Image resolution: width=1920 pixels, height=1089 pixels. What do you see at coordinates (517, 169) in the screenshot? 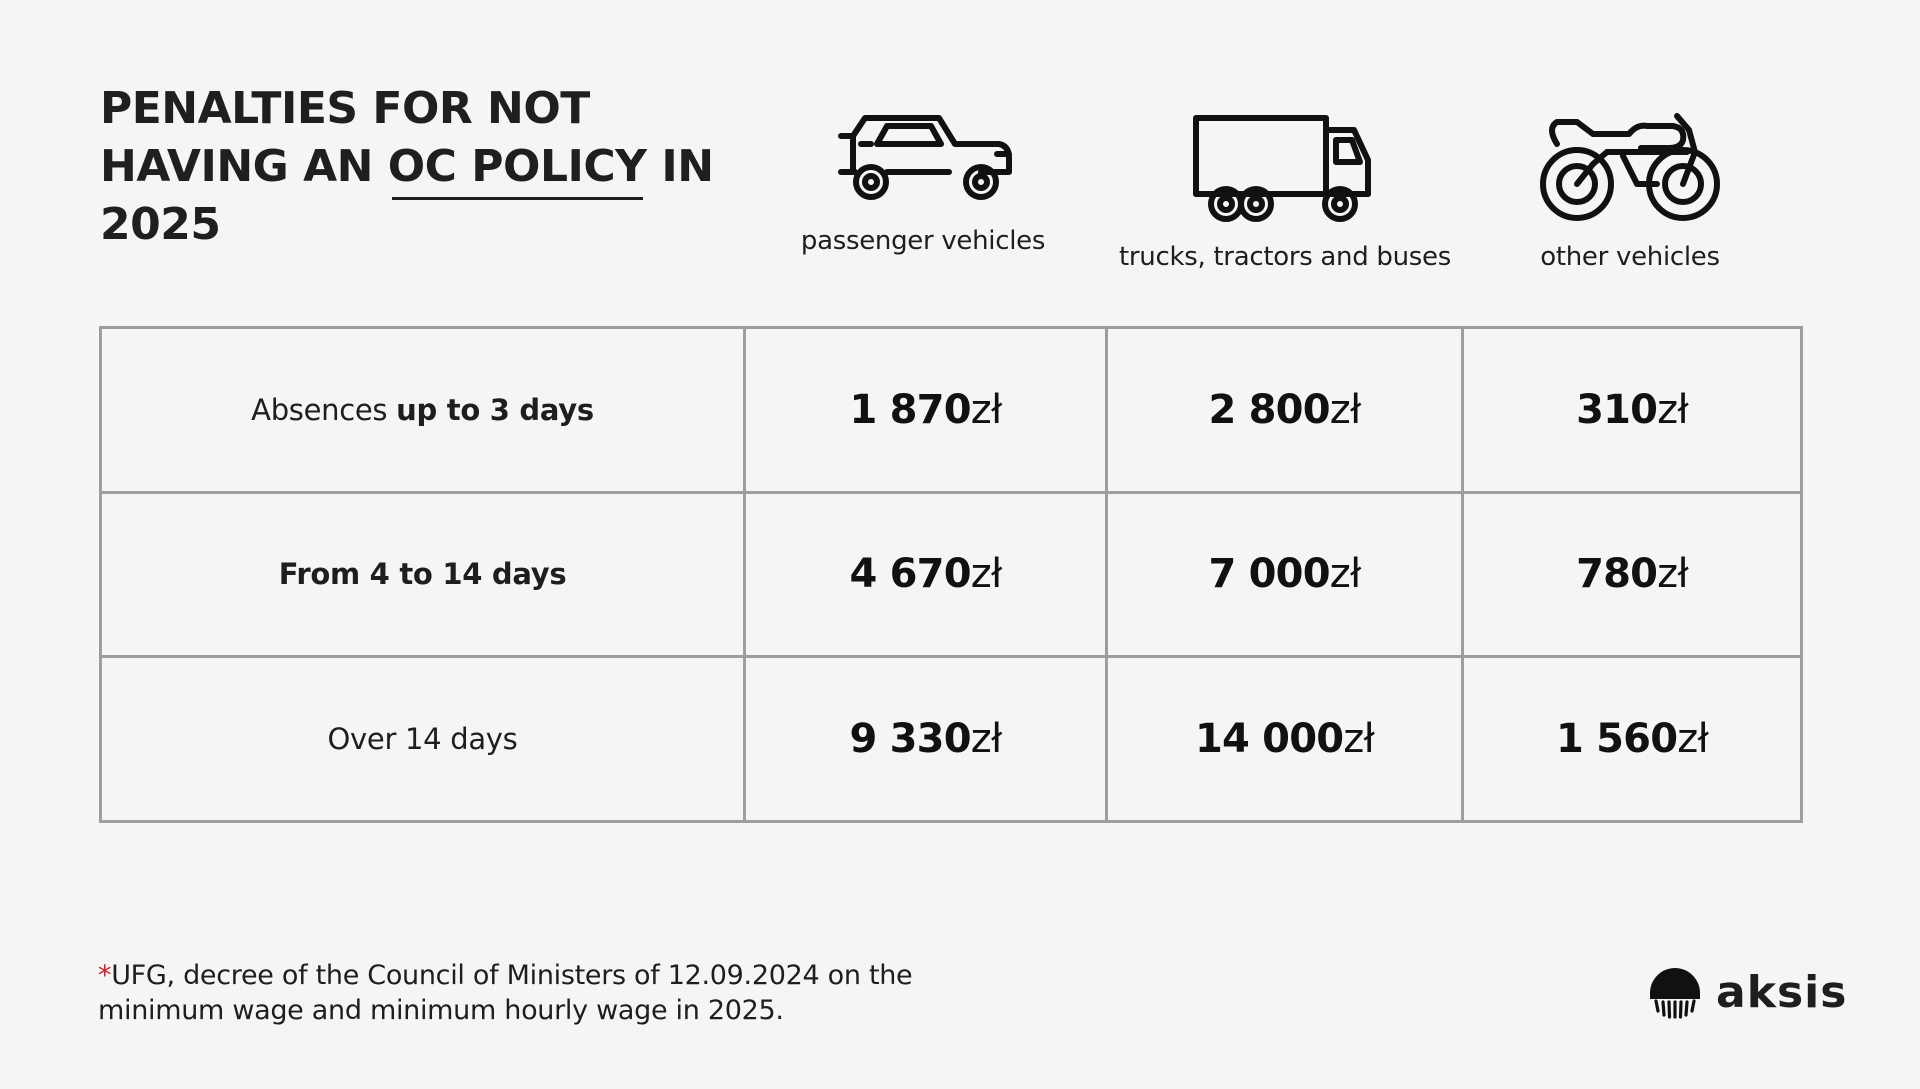
I see `title-highlight: OC POLICY` at bounding box center [517, 169].